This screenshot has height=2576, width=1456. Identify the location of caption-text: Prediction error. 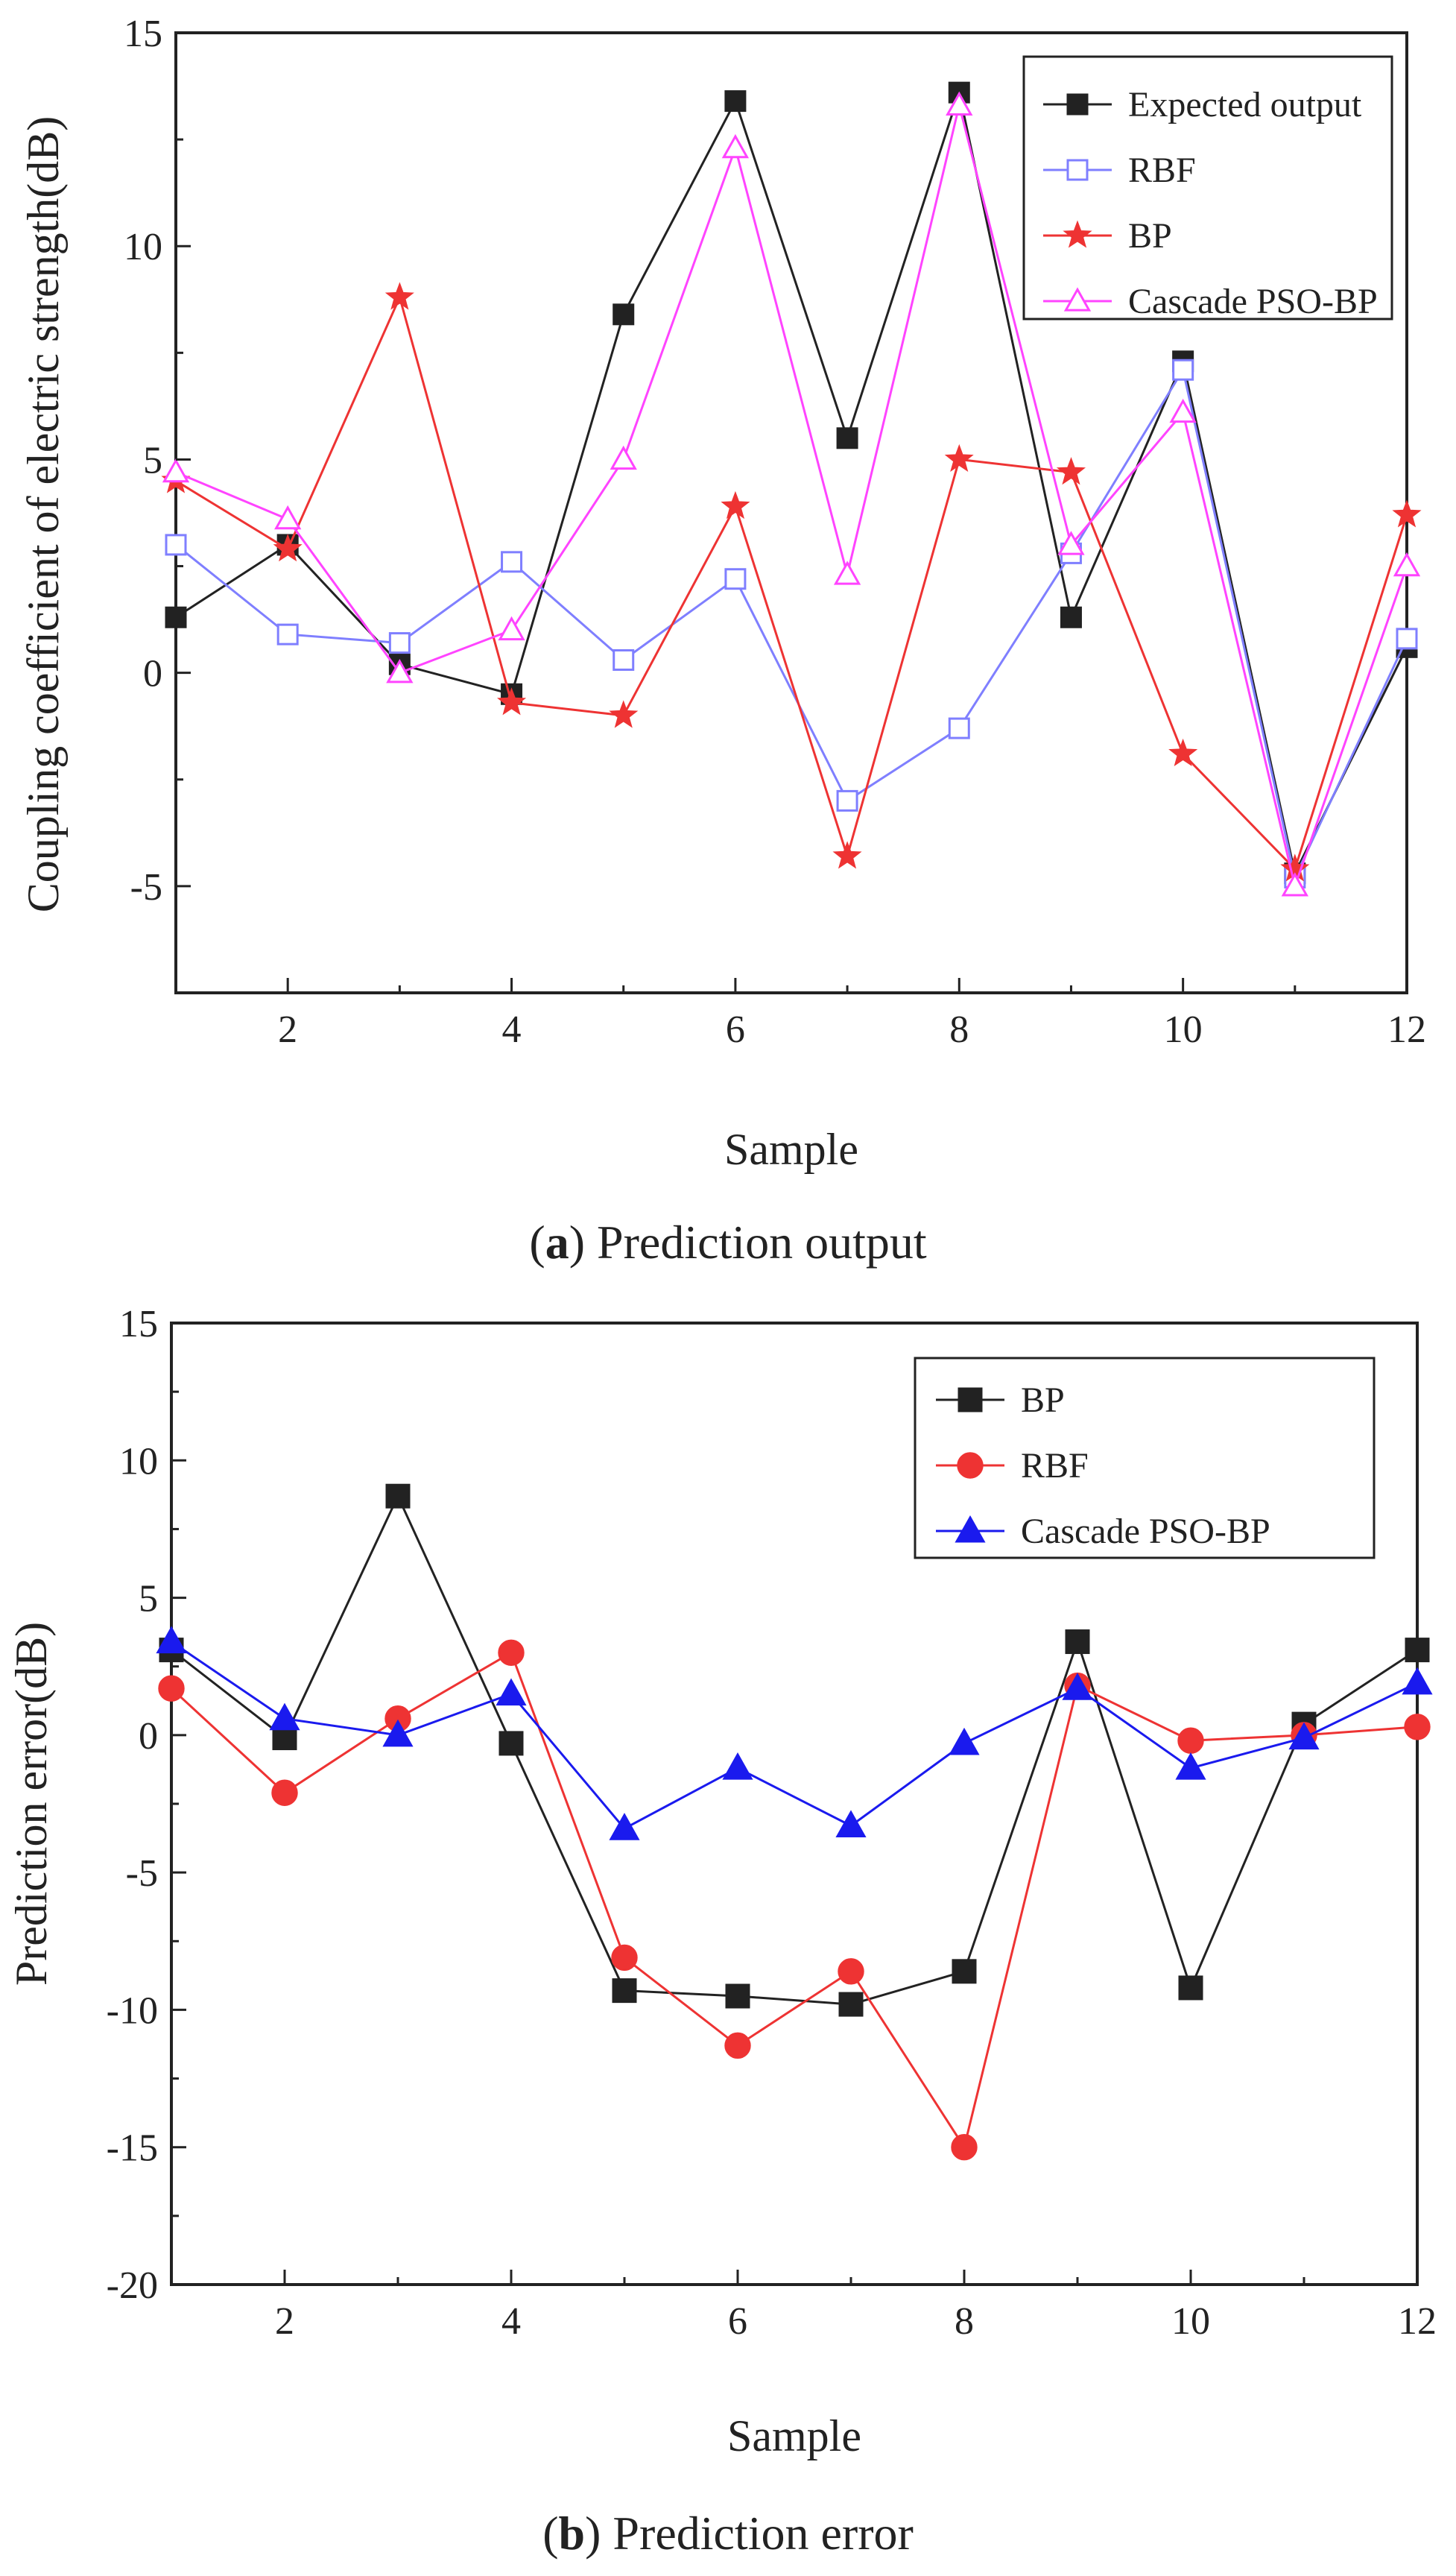
(763, 2533).